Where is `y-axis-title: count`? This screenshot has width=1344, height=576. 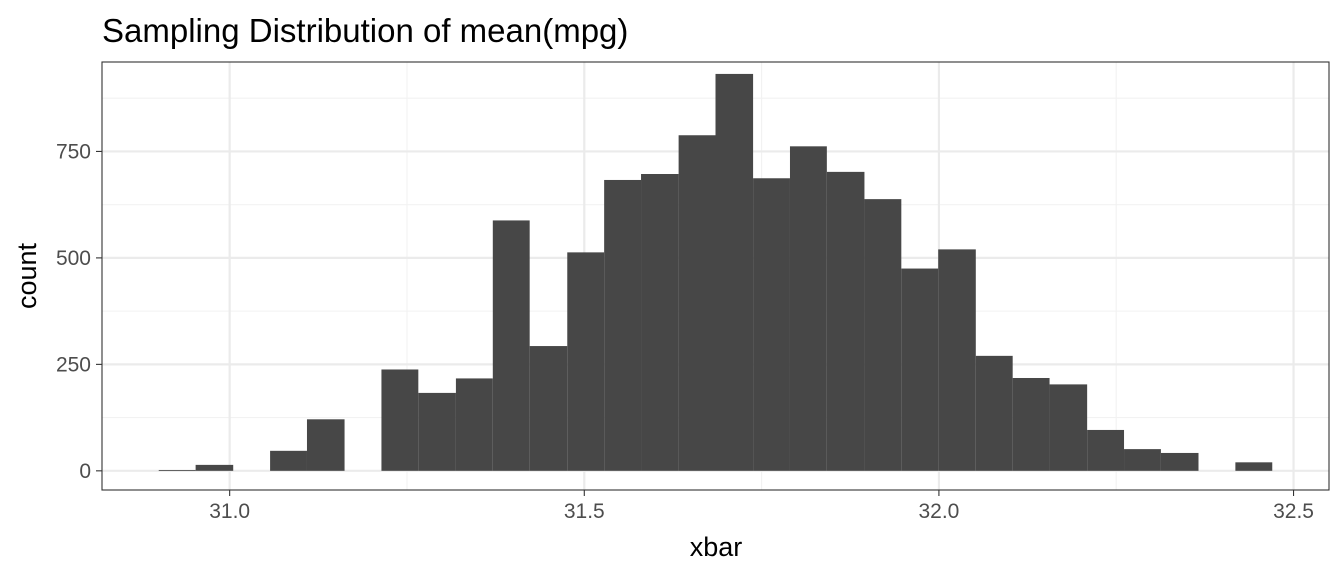
y-axis-title: count is located at coordinates (27, 275).